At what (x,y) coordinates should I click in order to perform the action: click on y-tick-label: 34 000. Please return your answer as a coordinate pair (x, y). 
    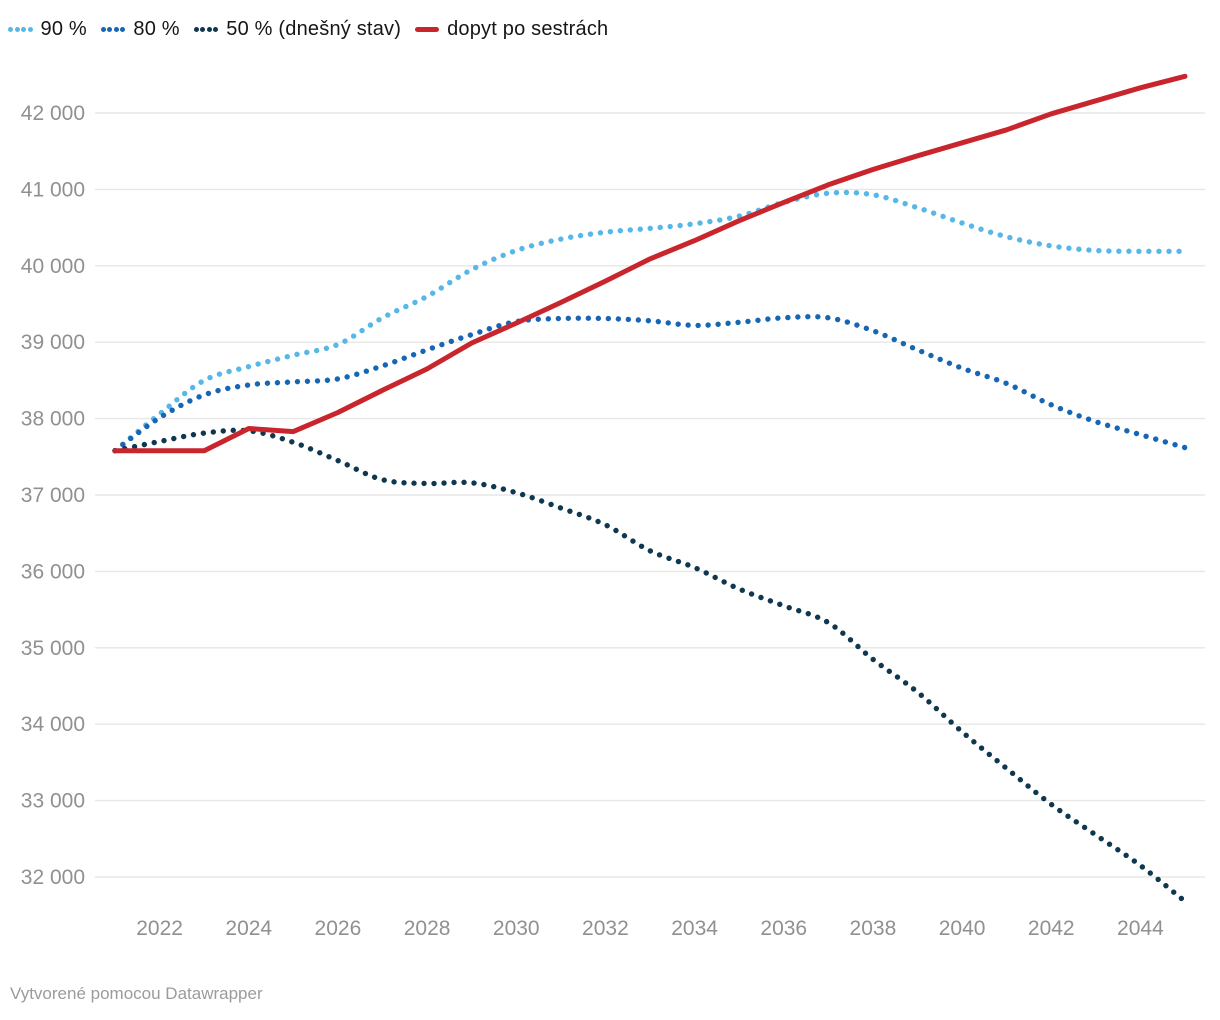
    Looking at the image, I should click on (53, 724).